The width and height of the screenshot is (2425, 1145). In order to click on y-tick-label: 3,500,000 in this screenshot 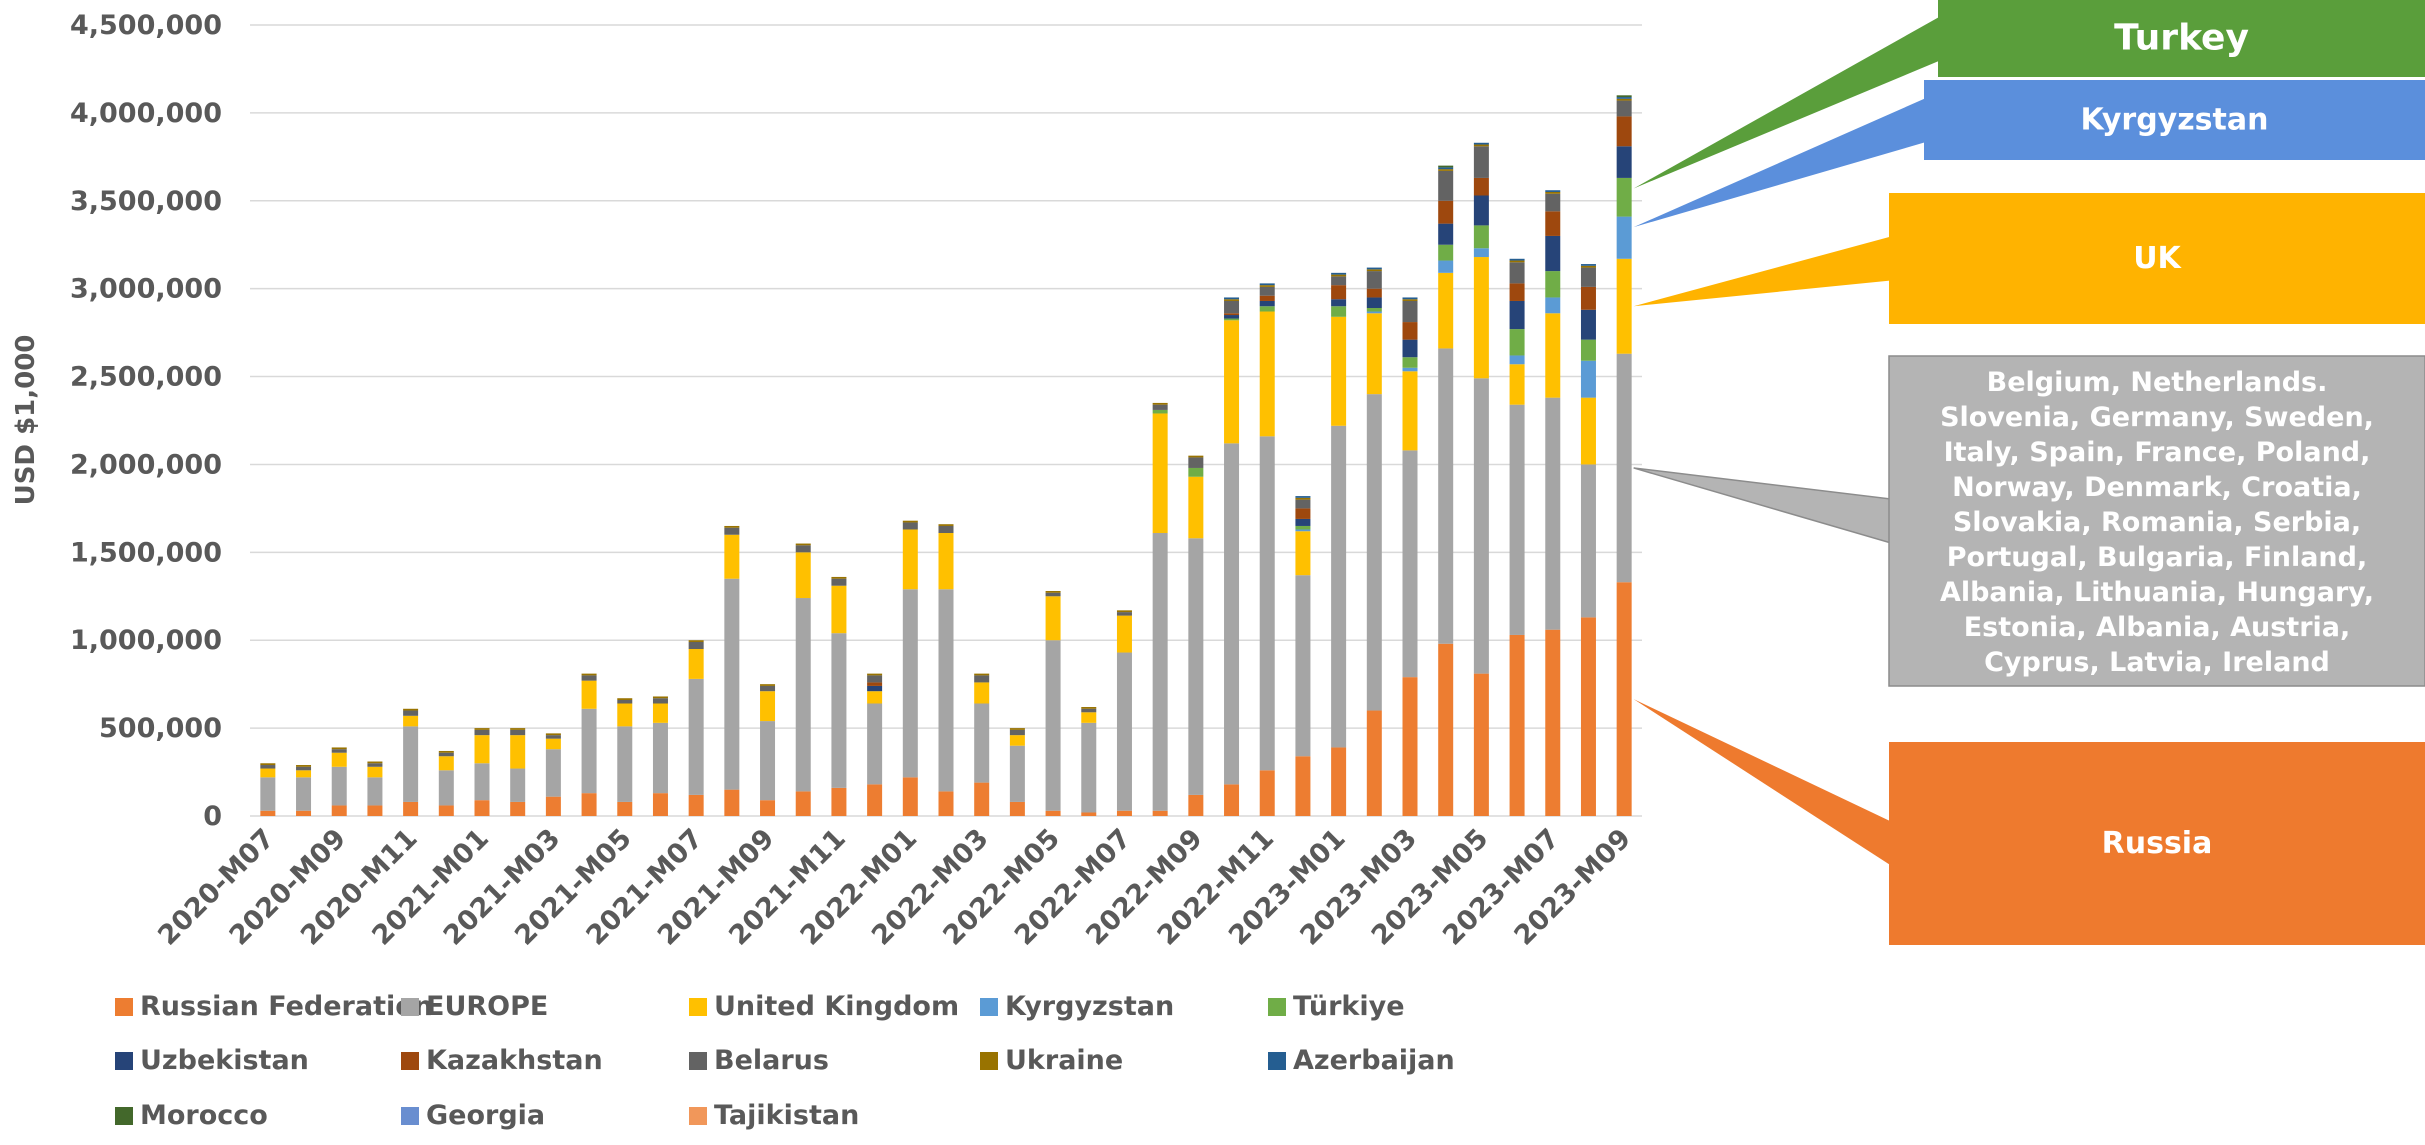, I will do `click(146, 201)`.